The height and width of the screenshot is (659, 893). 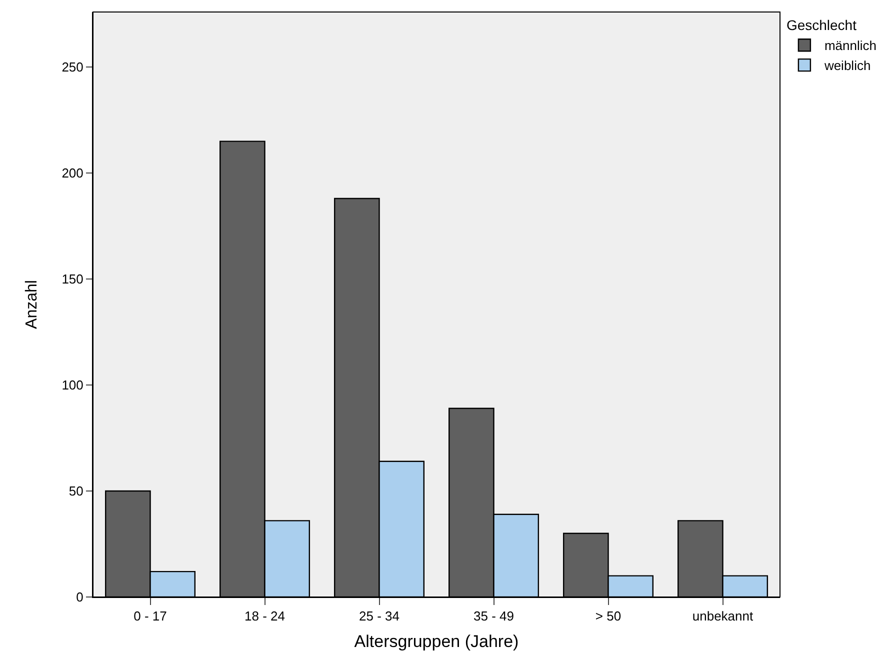 I want to click on x-tick-label: > 50, so click(x=608, y=616).